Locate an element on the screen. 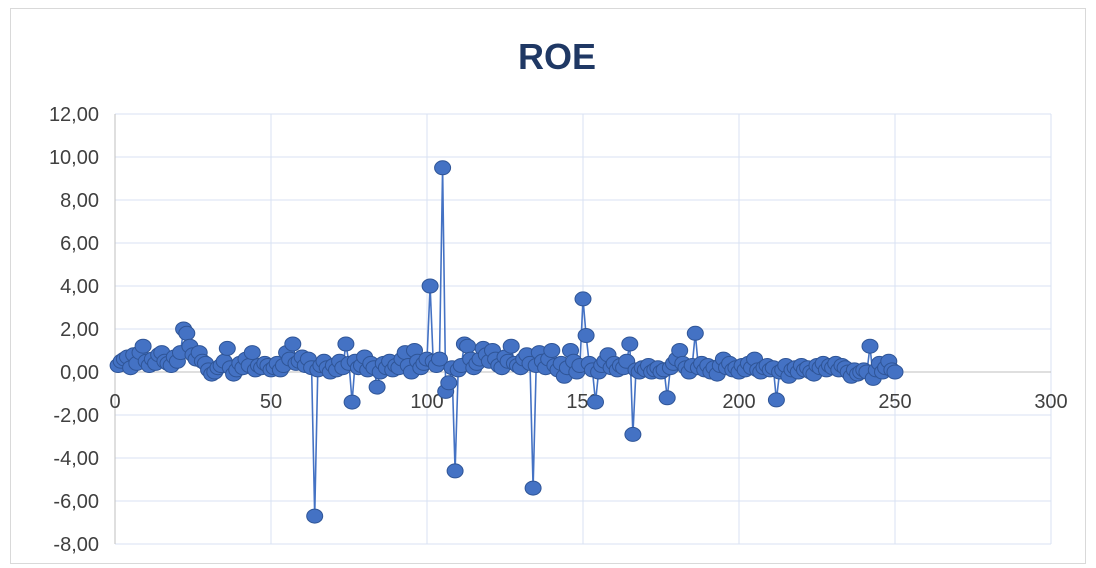 This screenshot has height=568, width=1096. y-tick-label: 4,00 is located at coordinates (79, 287).